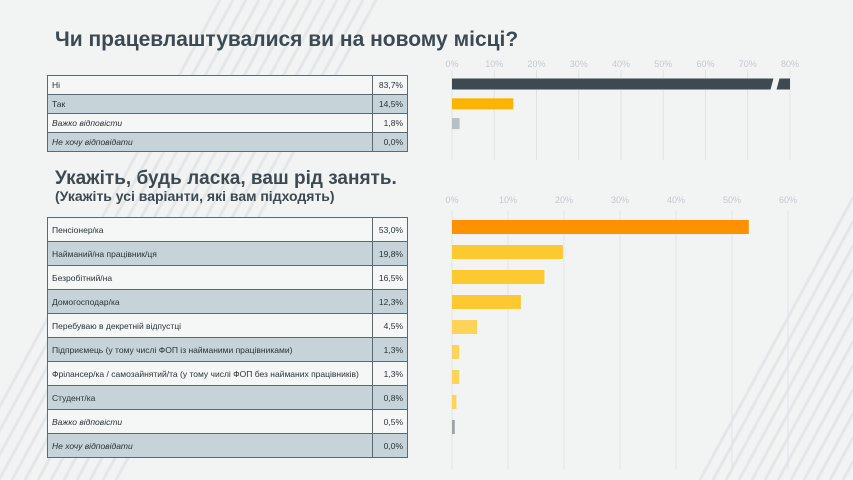  What do you see at coordinates (210, 301) in the screenshot?
I see `row-label: Домогосподар/ка` at bounding box center [210, 301].